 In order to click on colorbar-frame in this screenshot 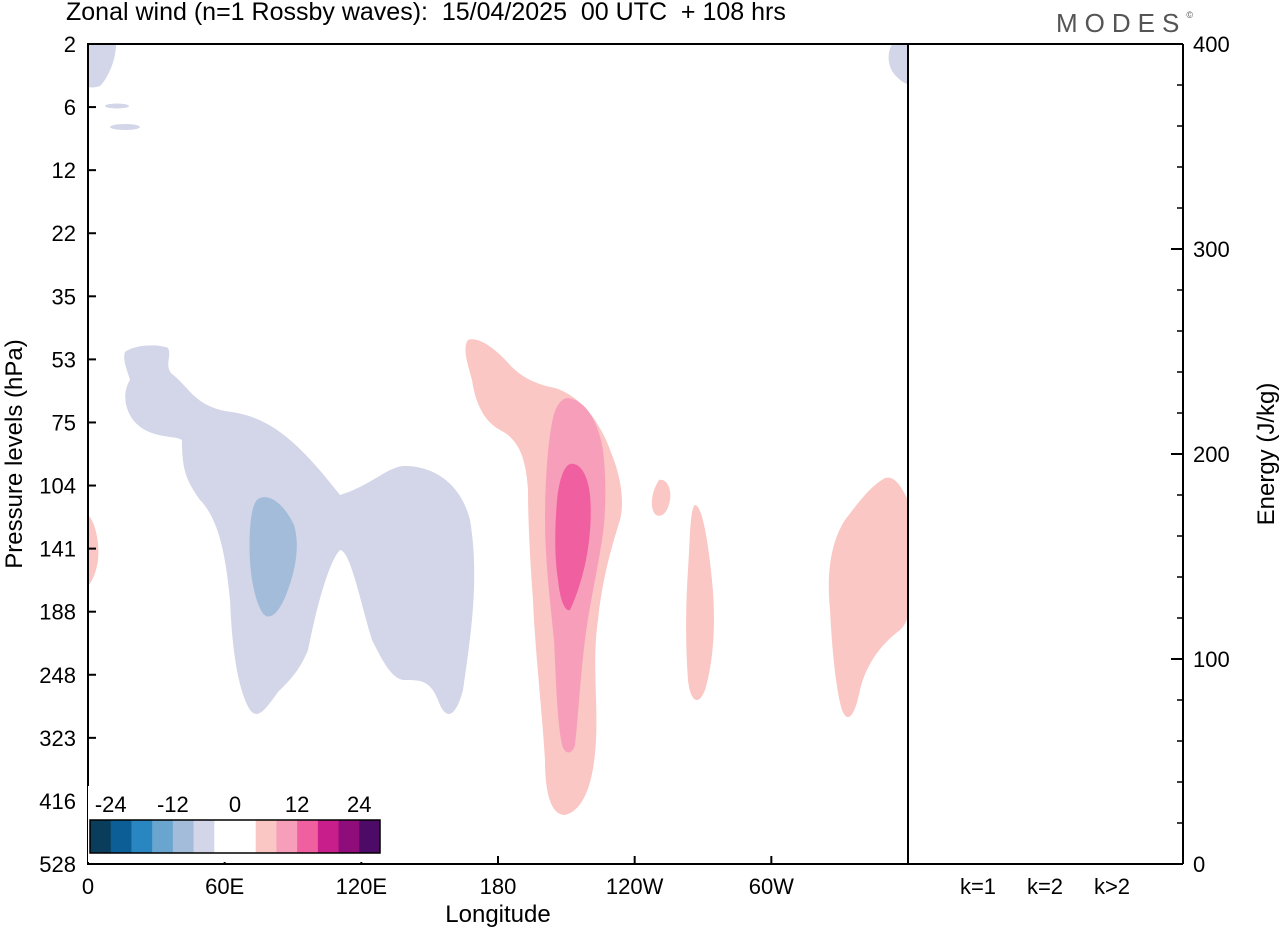, I will do `click(235, 836)`.